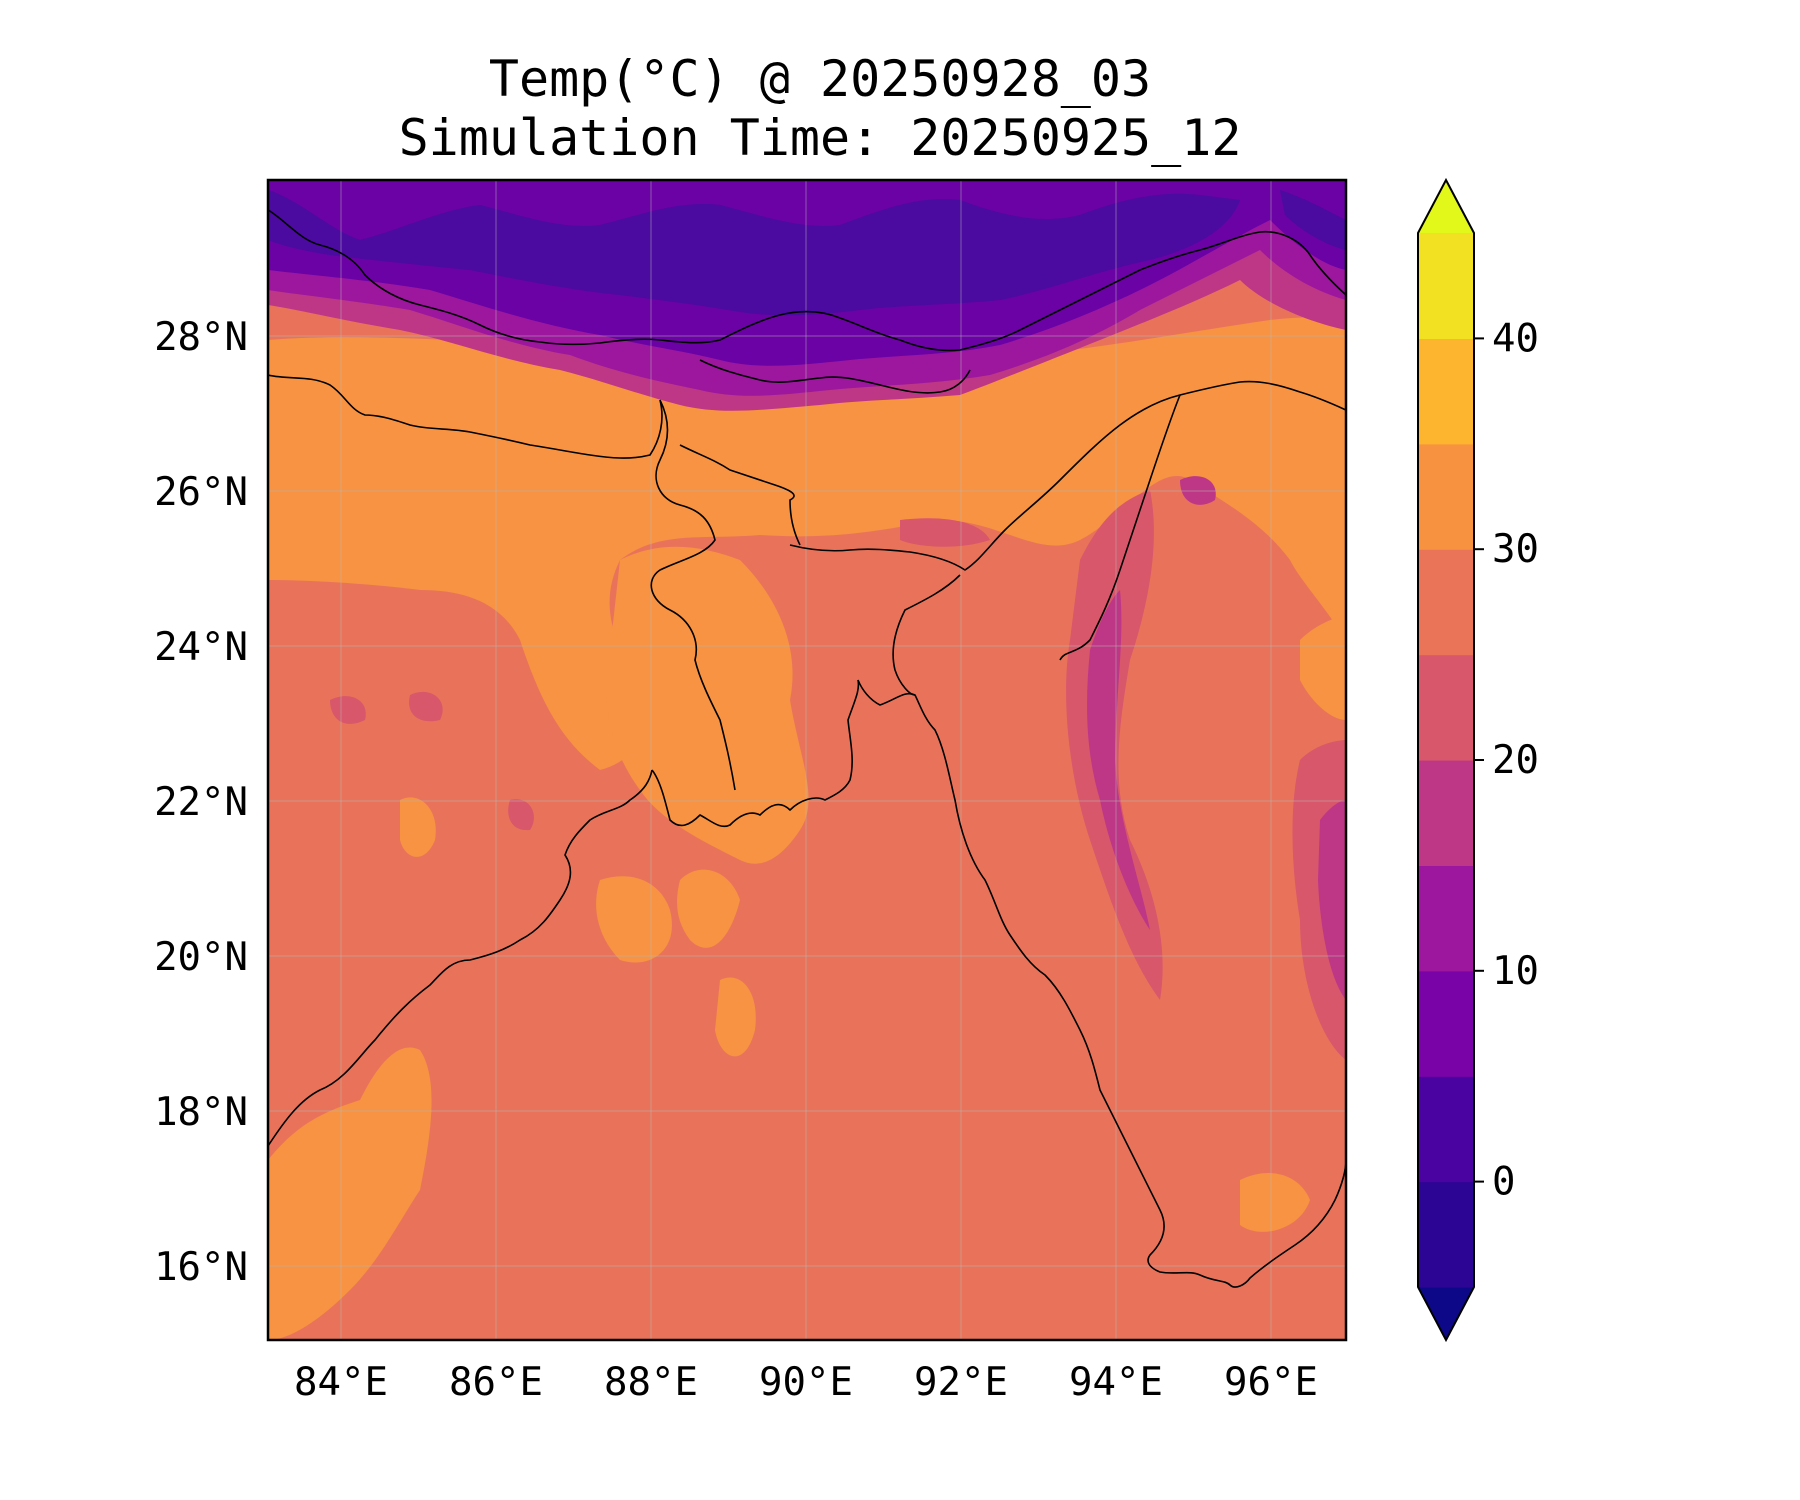 This screenshot has width=1800, height=1500. What do you see at coordinates (496, 1382) in the screenshot?
I see `x-tick-label: 86°E` at bounding box center [496, 1382].